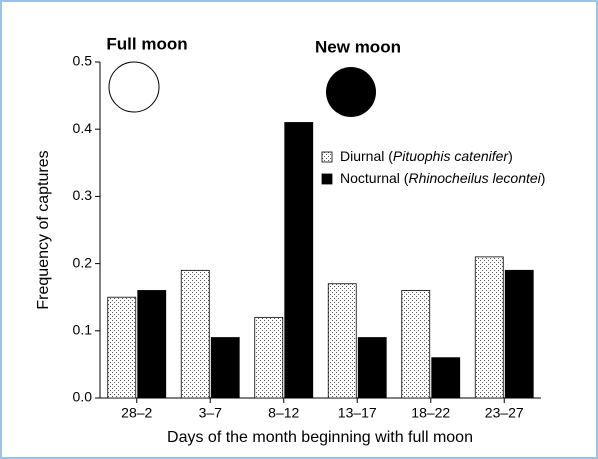 The height and width of the screenshot is (459, 598). What do you see at coordinates (134, 87) in the screenshot?
I see `full-moon-icon` at bounding box center [134, 87].